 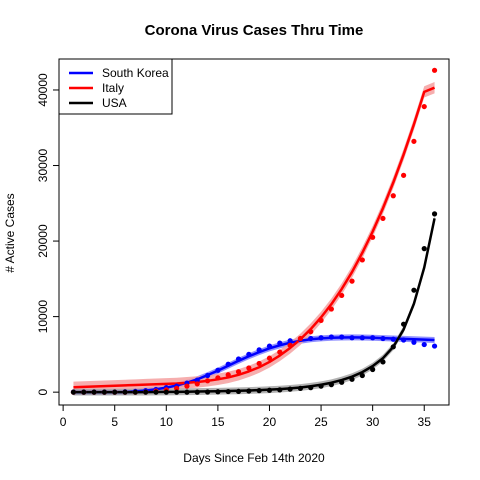 I want to click on x-tick-label: 25, so click(x=321, y=422).